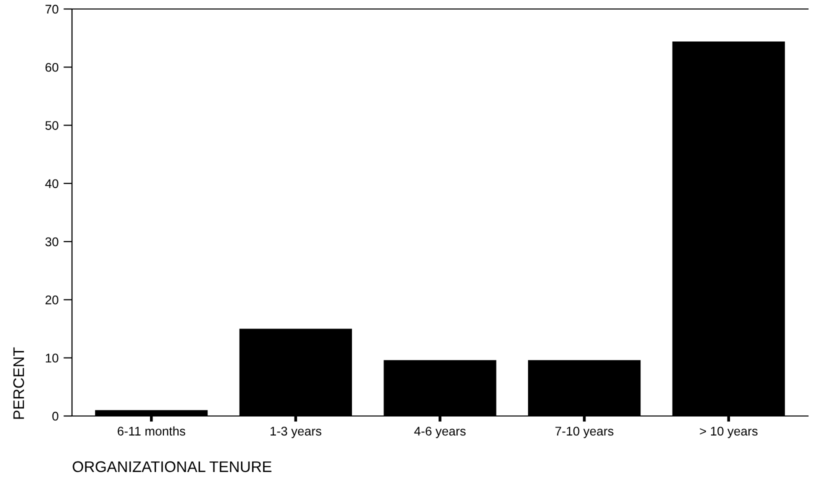  What do you see at coordinates (51, 125) in the screenshot?
I see `y-tick-label: 50` at bounding box center [51, 125].